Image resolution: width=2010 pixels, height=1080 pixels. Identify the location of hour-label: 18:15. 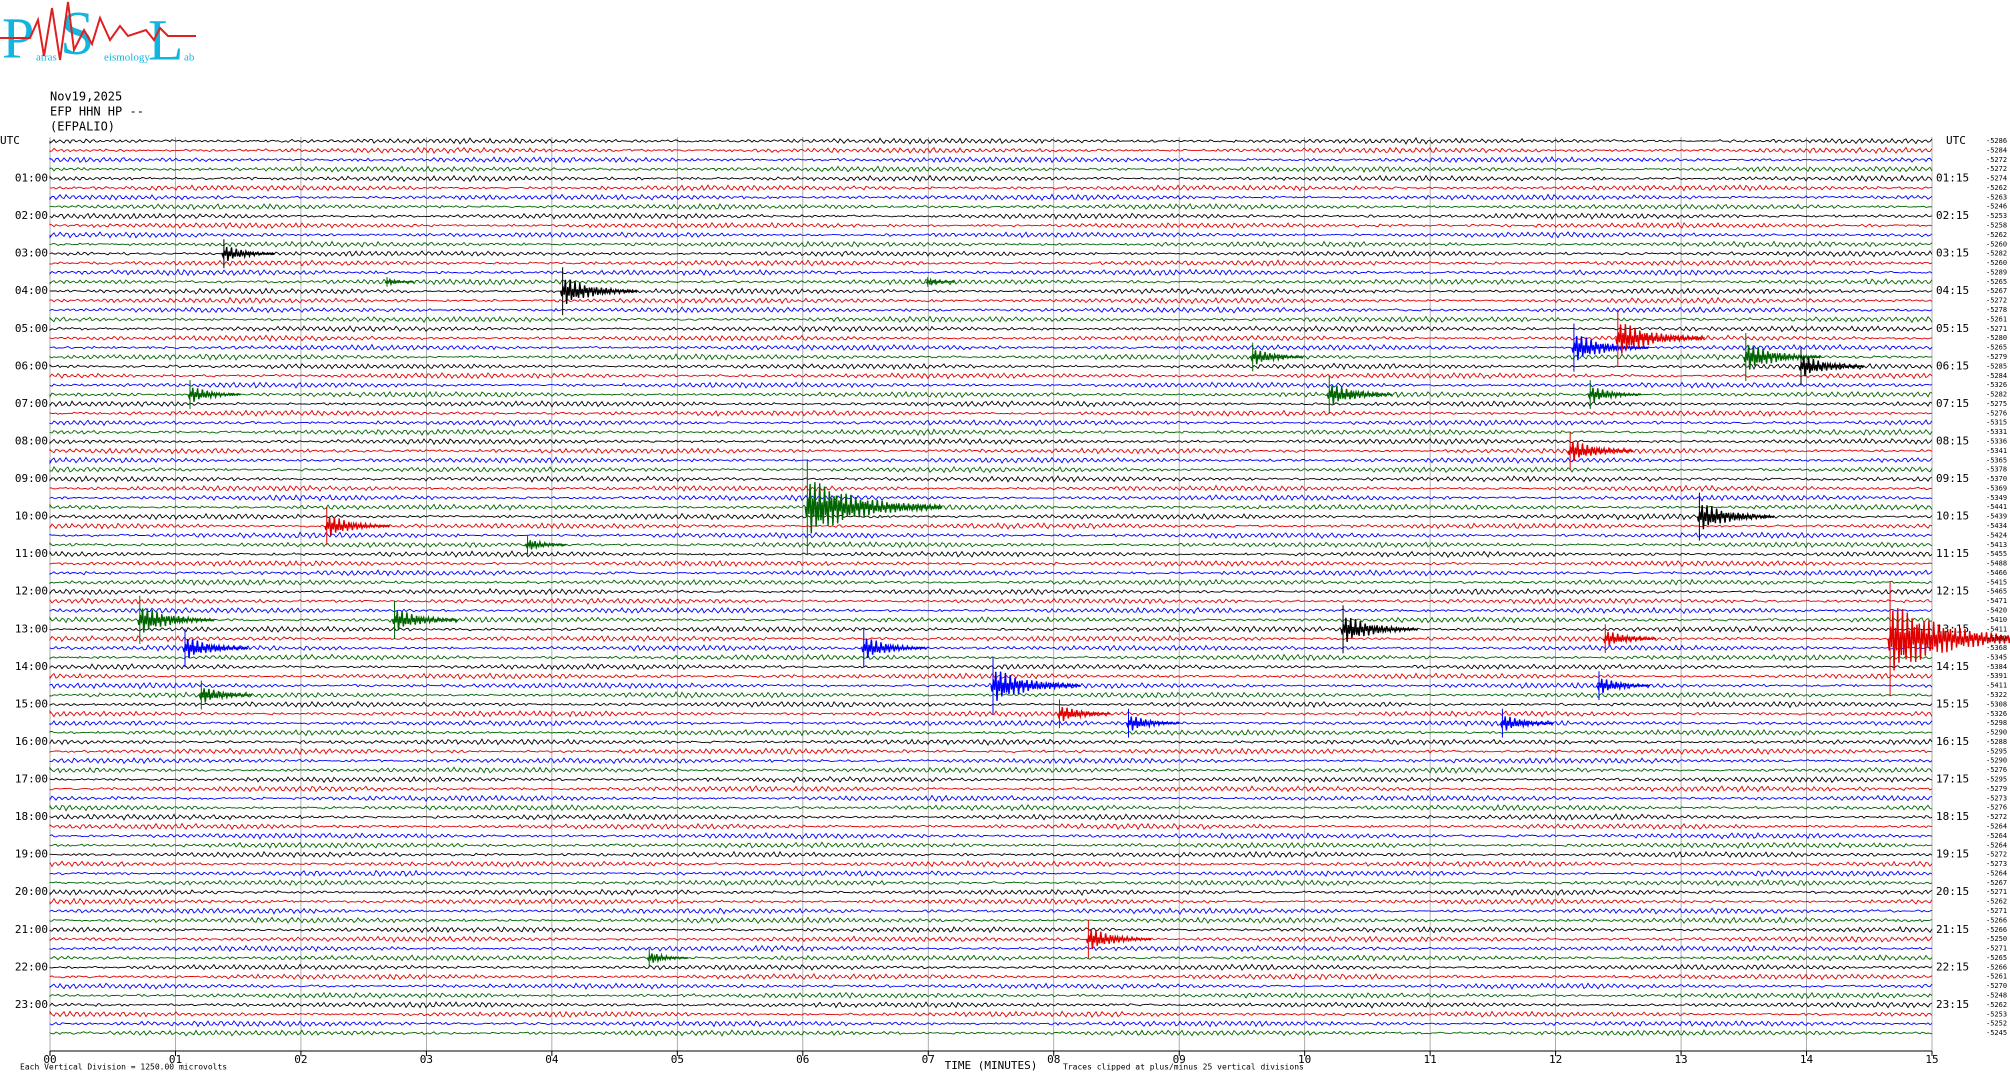
(1952, 816).